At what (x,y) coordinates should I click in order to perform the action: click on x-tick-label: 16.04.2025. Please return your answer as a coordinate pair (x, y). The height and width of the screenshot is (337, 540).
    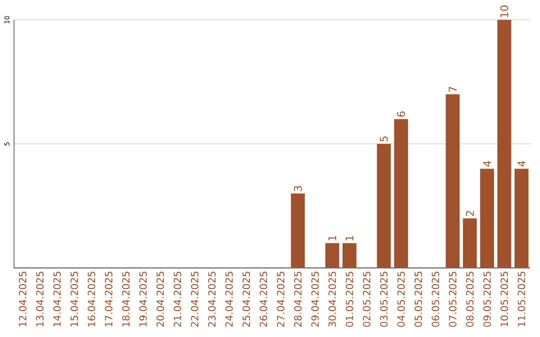
    Looking at the image, I should click on (92, 299).